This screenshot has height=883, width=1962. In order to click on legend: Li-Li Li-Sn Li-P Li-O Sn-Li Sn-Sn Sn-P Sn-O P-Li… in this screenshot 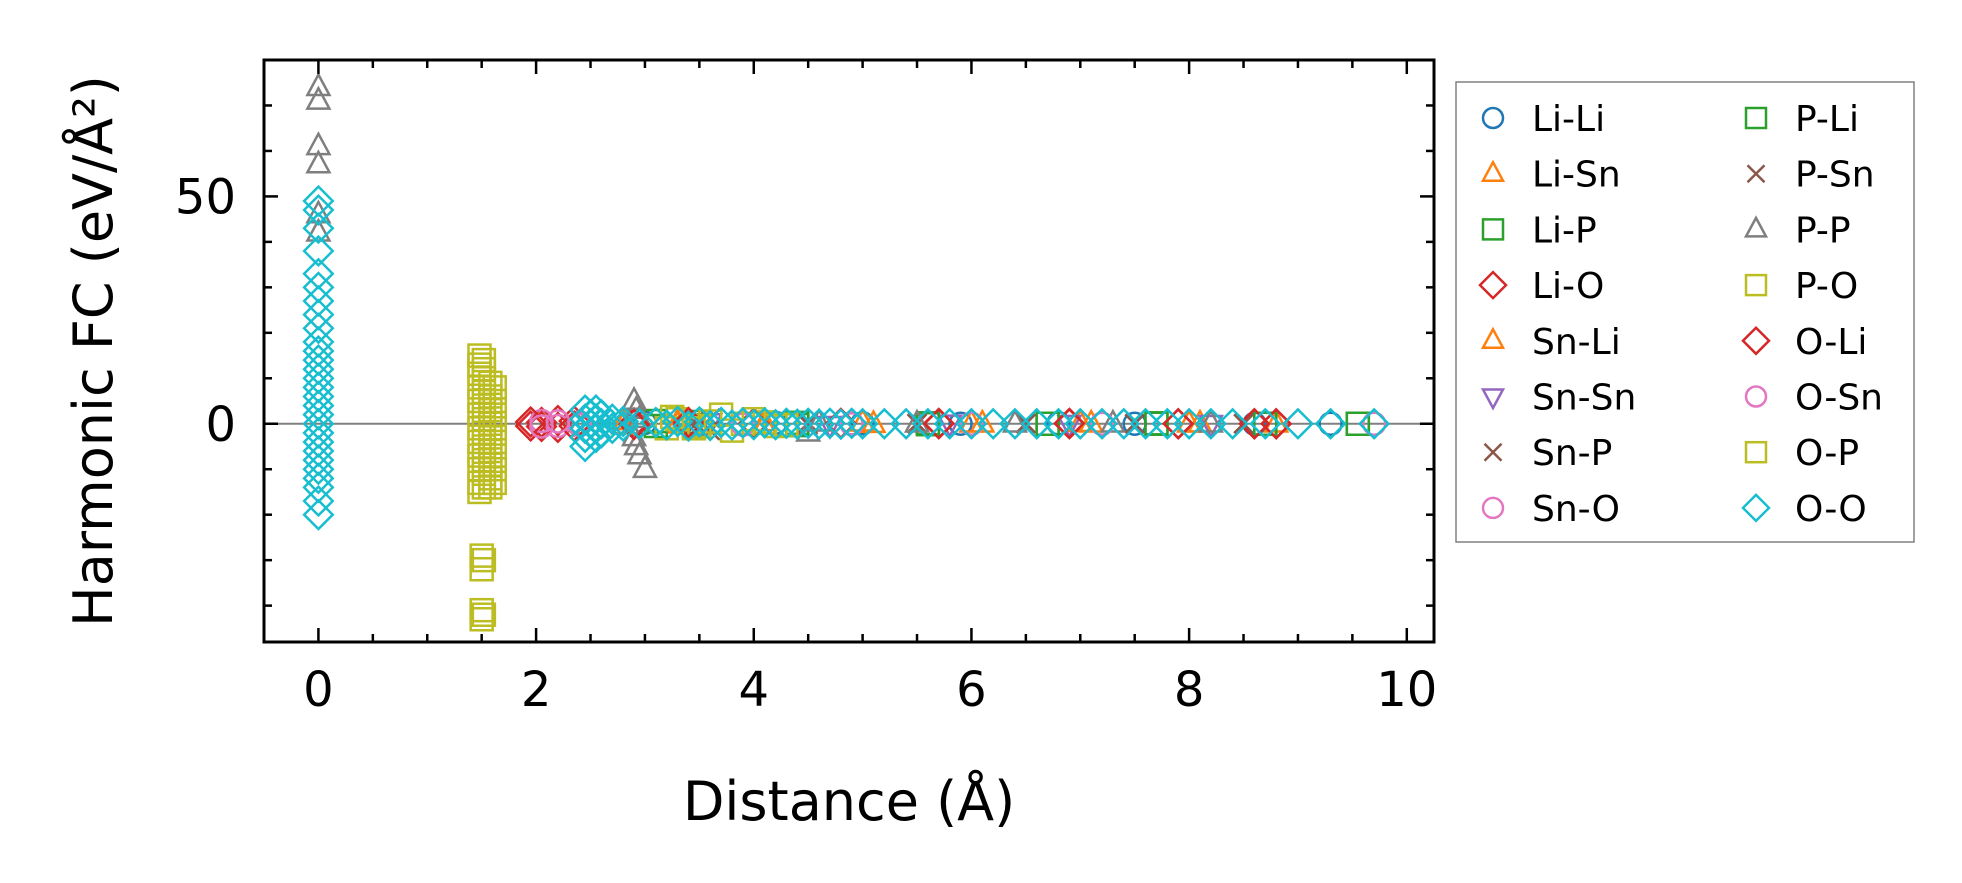, I will do `click(1685, 312)`.